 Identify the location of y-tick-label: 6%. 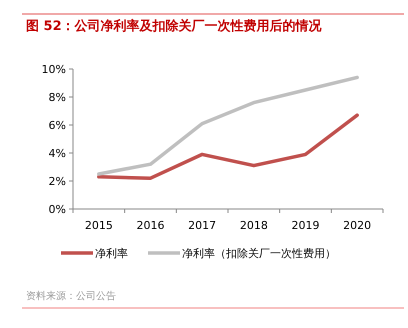
(57, 125).